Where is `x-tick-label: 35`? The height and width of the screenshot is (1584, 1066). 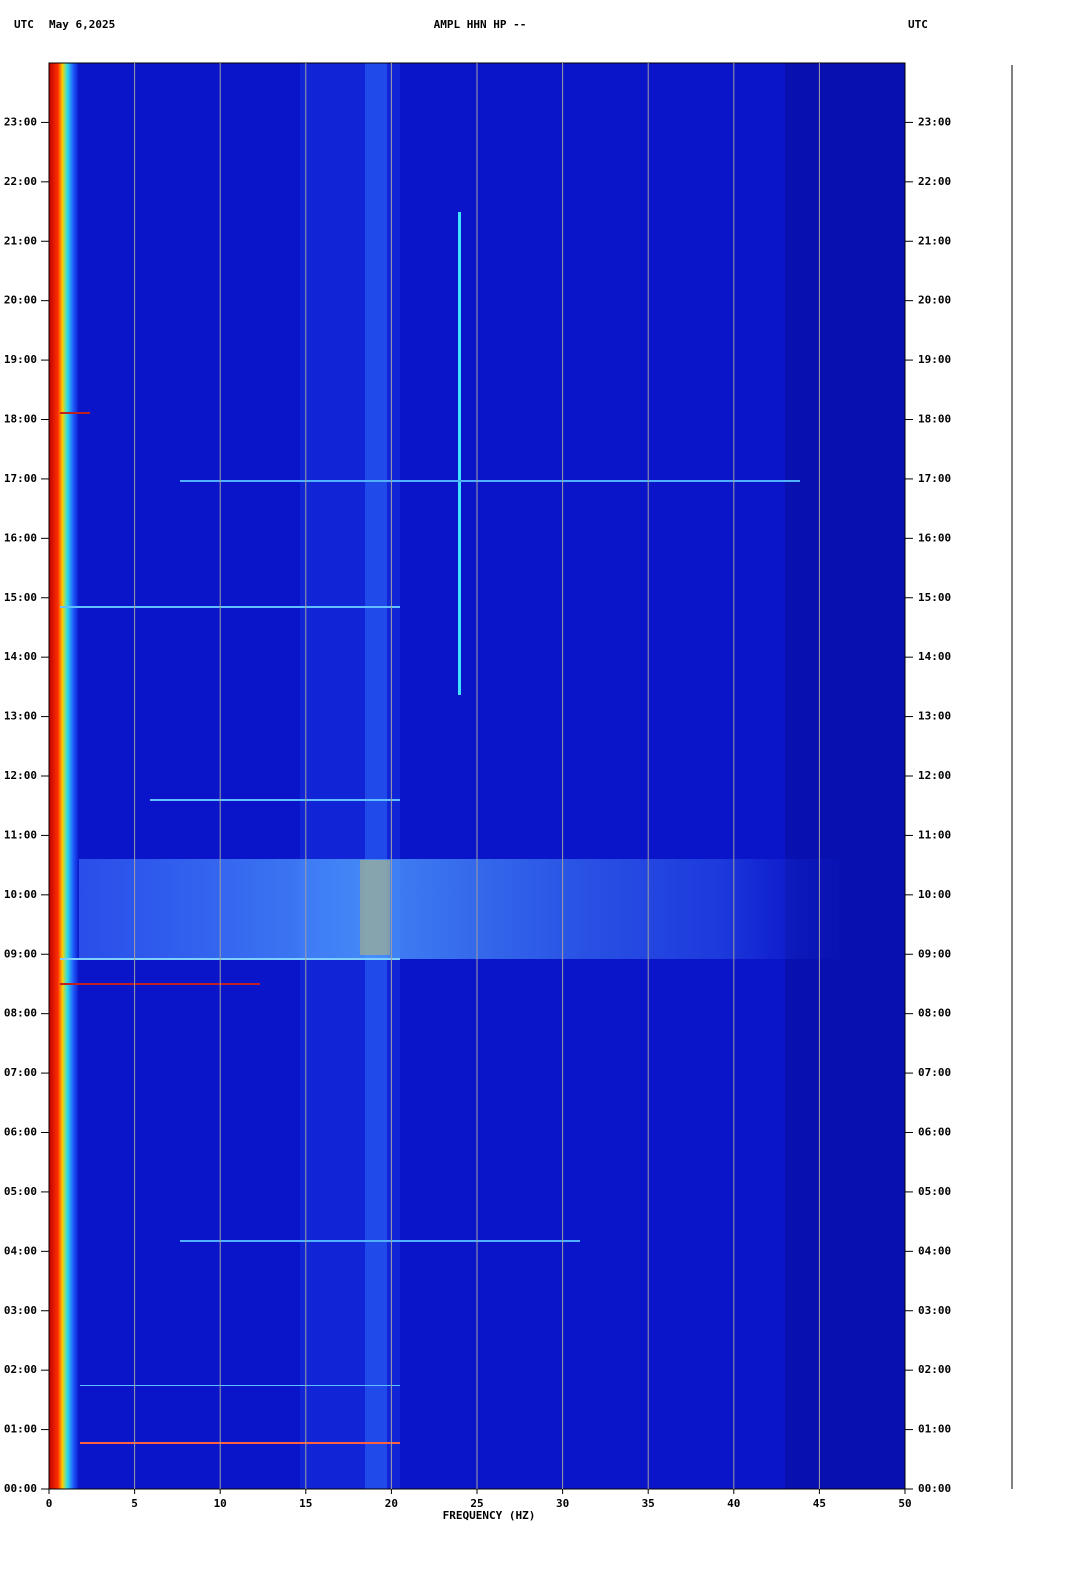 x-tick-label: 35 is located at coordinates (648, 1503).